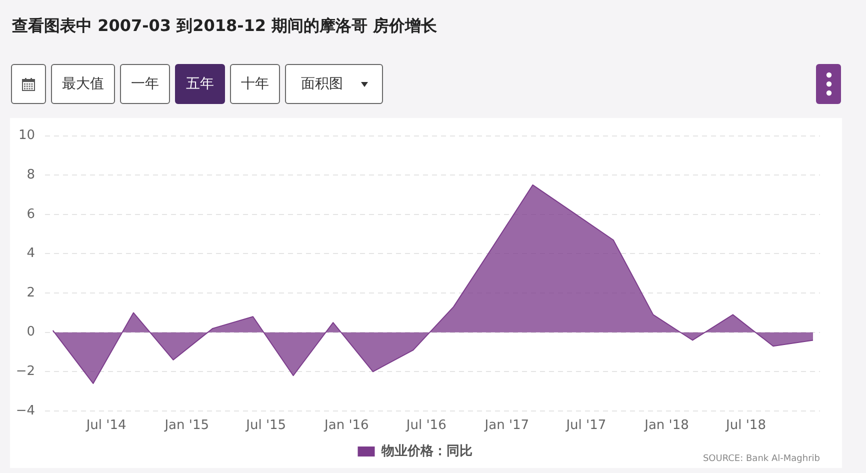  Describe the element at coordinates (761, 459) in the screenshot. I see `source-note: SOURCE: Bank Al-Maghrib` at that location.